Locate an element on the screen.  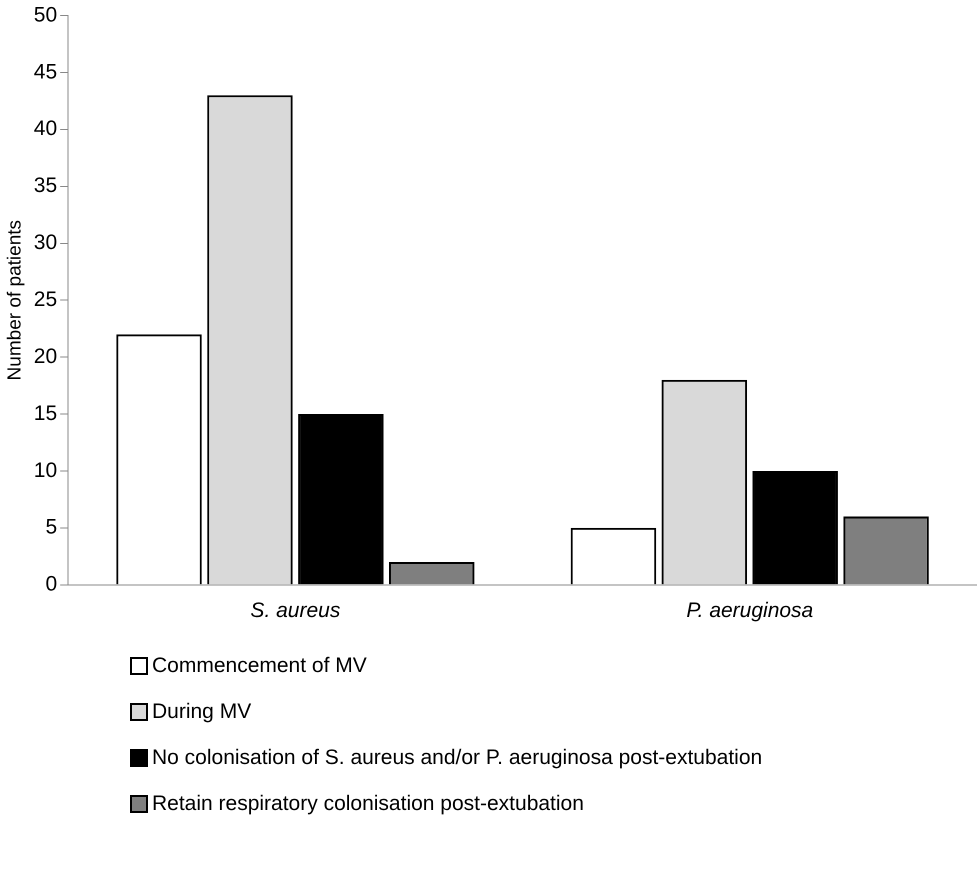
y-tick-label: 50 is located at coordinates (46, 14).